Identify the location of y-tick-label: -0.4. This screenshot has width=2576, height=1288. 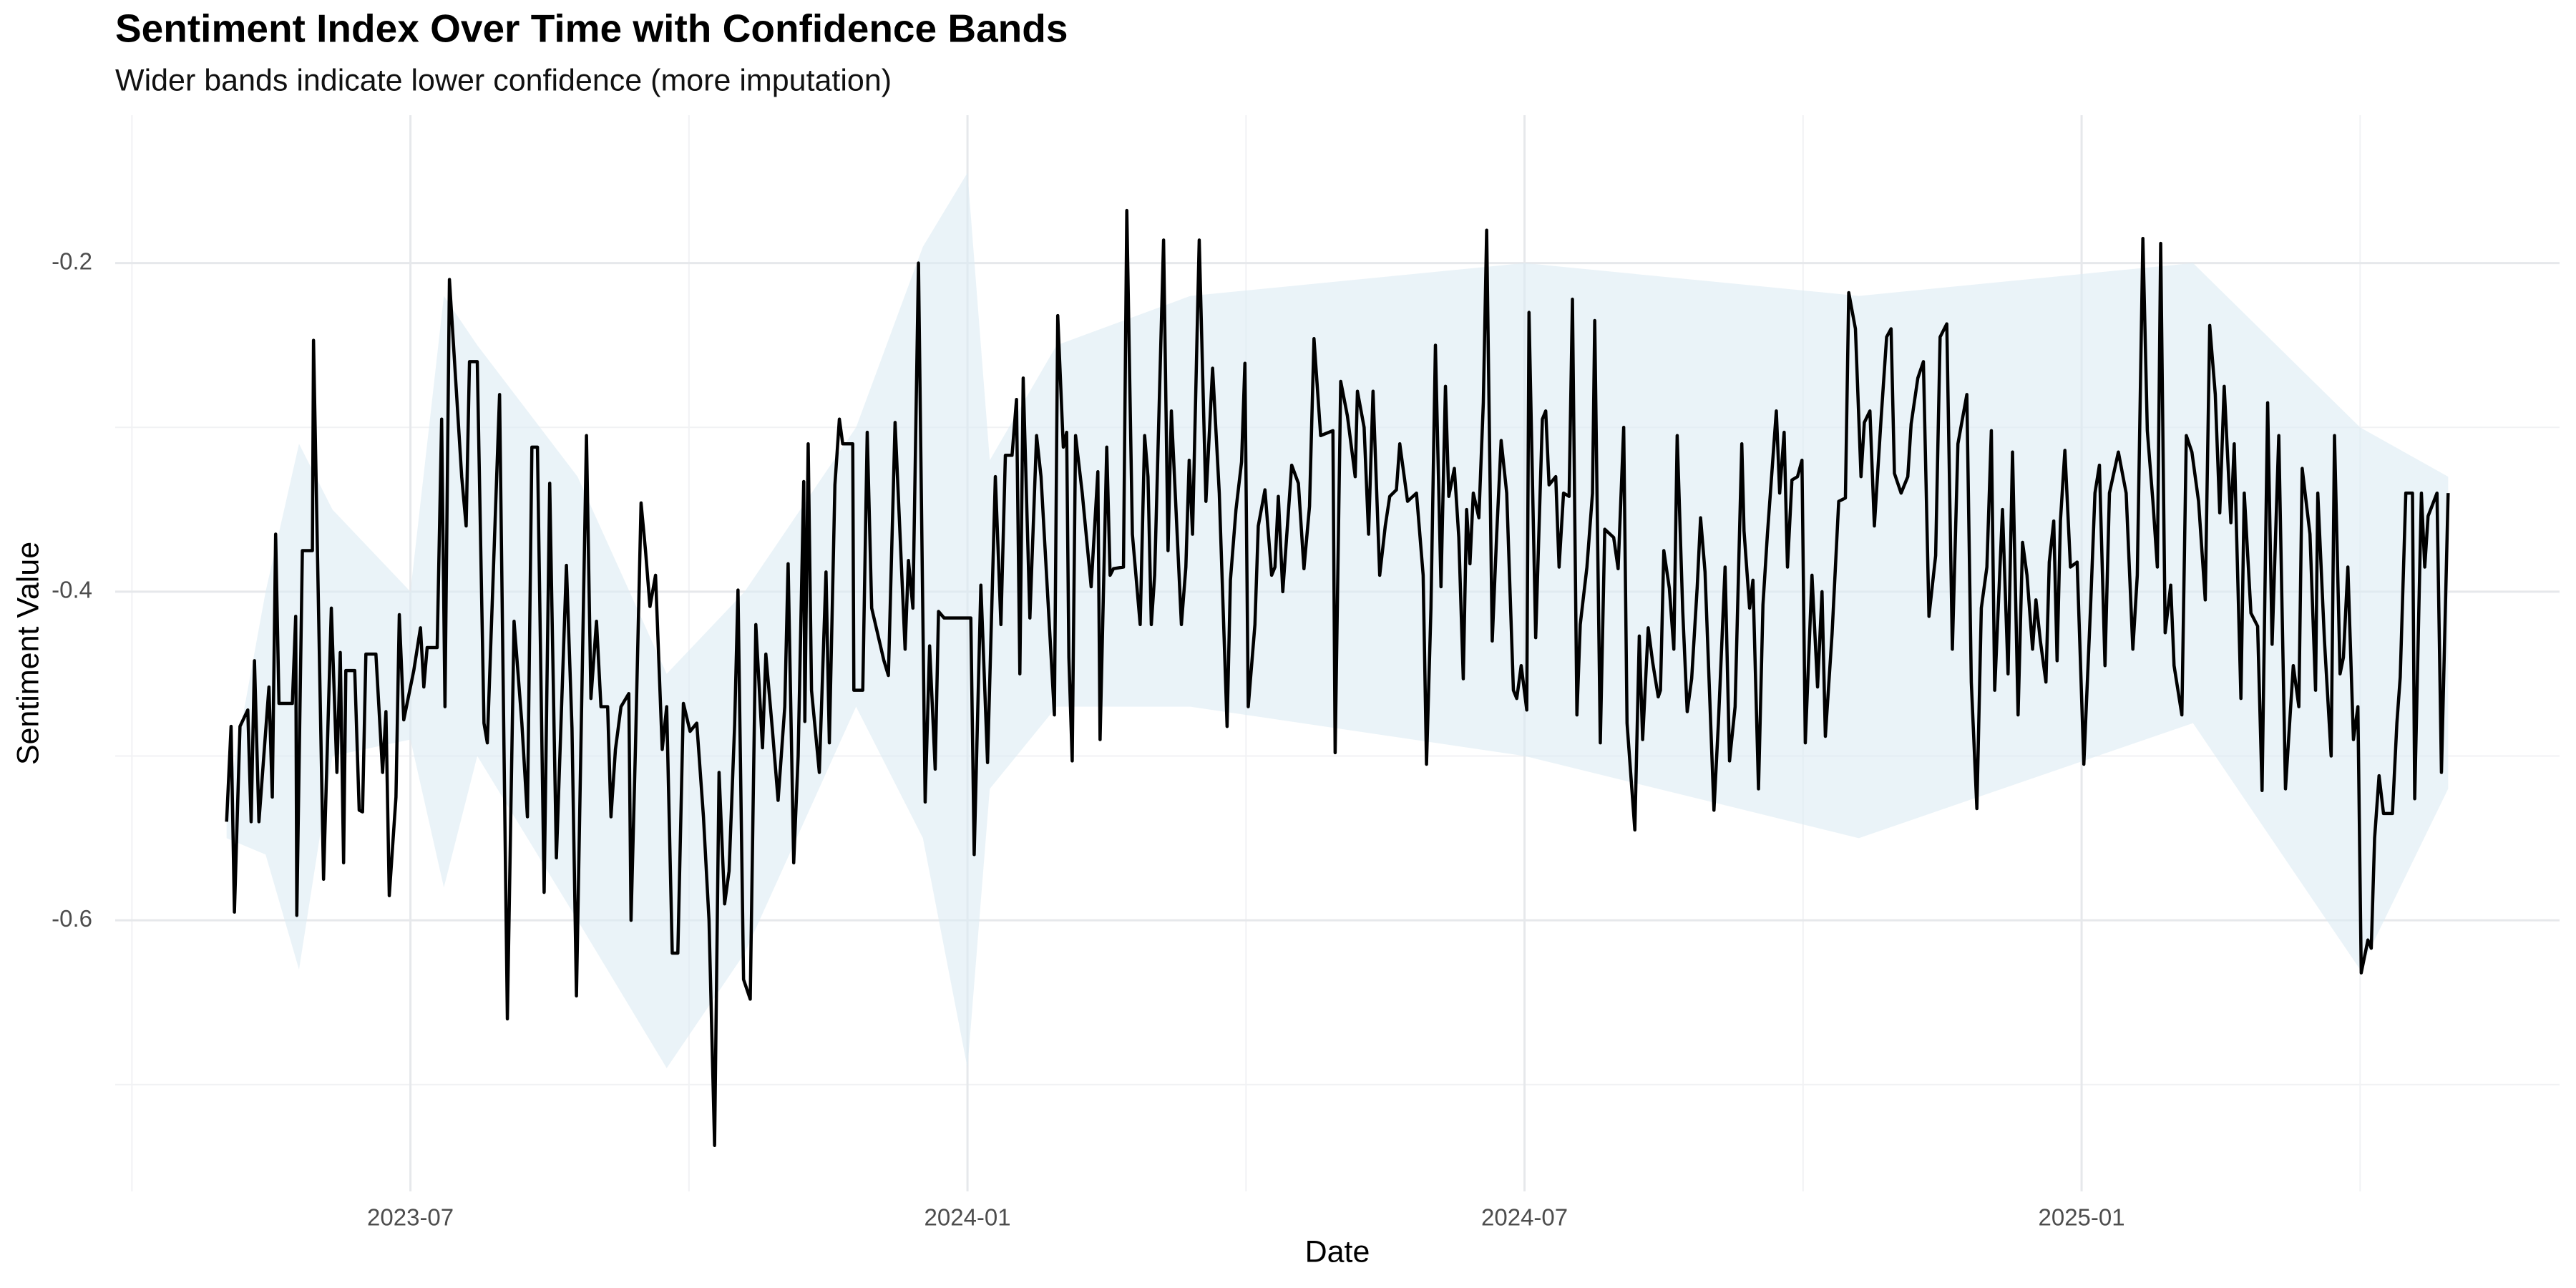
(72, 590).